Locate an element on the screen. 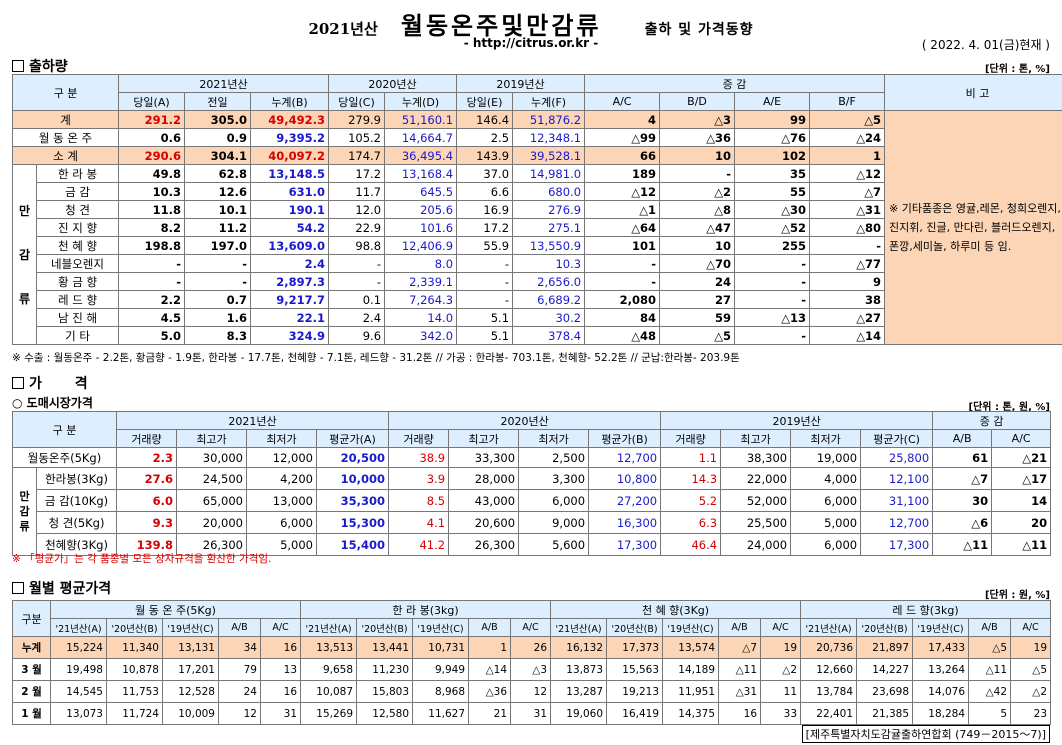 This screenshot has width=1062, height=745. table-cell: 40,097.2 is located at coordinates (289, 155).